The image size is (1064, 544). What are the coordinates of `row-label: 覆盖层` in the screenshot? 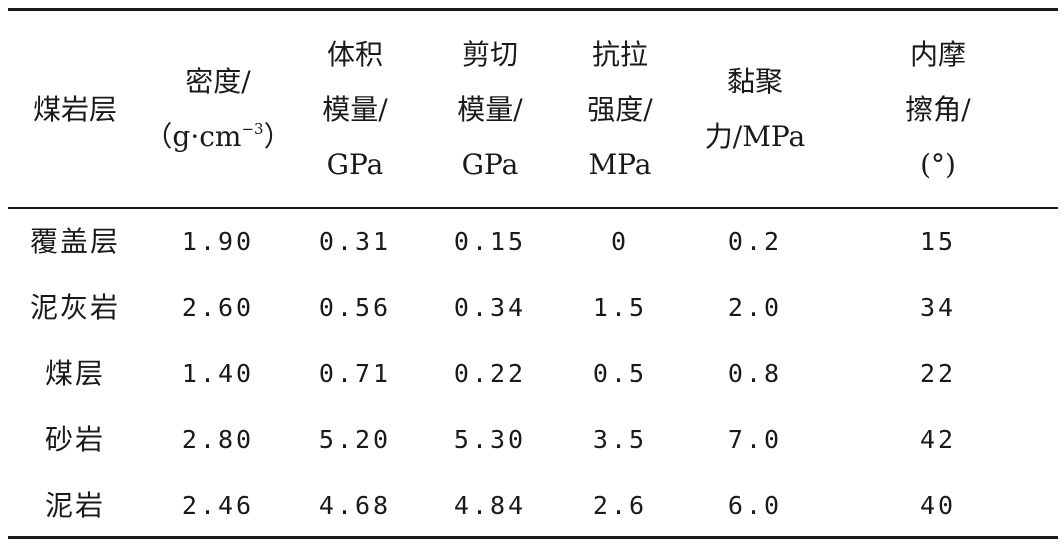 It's located at (75, 241).